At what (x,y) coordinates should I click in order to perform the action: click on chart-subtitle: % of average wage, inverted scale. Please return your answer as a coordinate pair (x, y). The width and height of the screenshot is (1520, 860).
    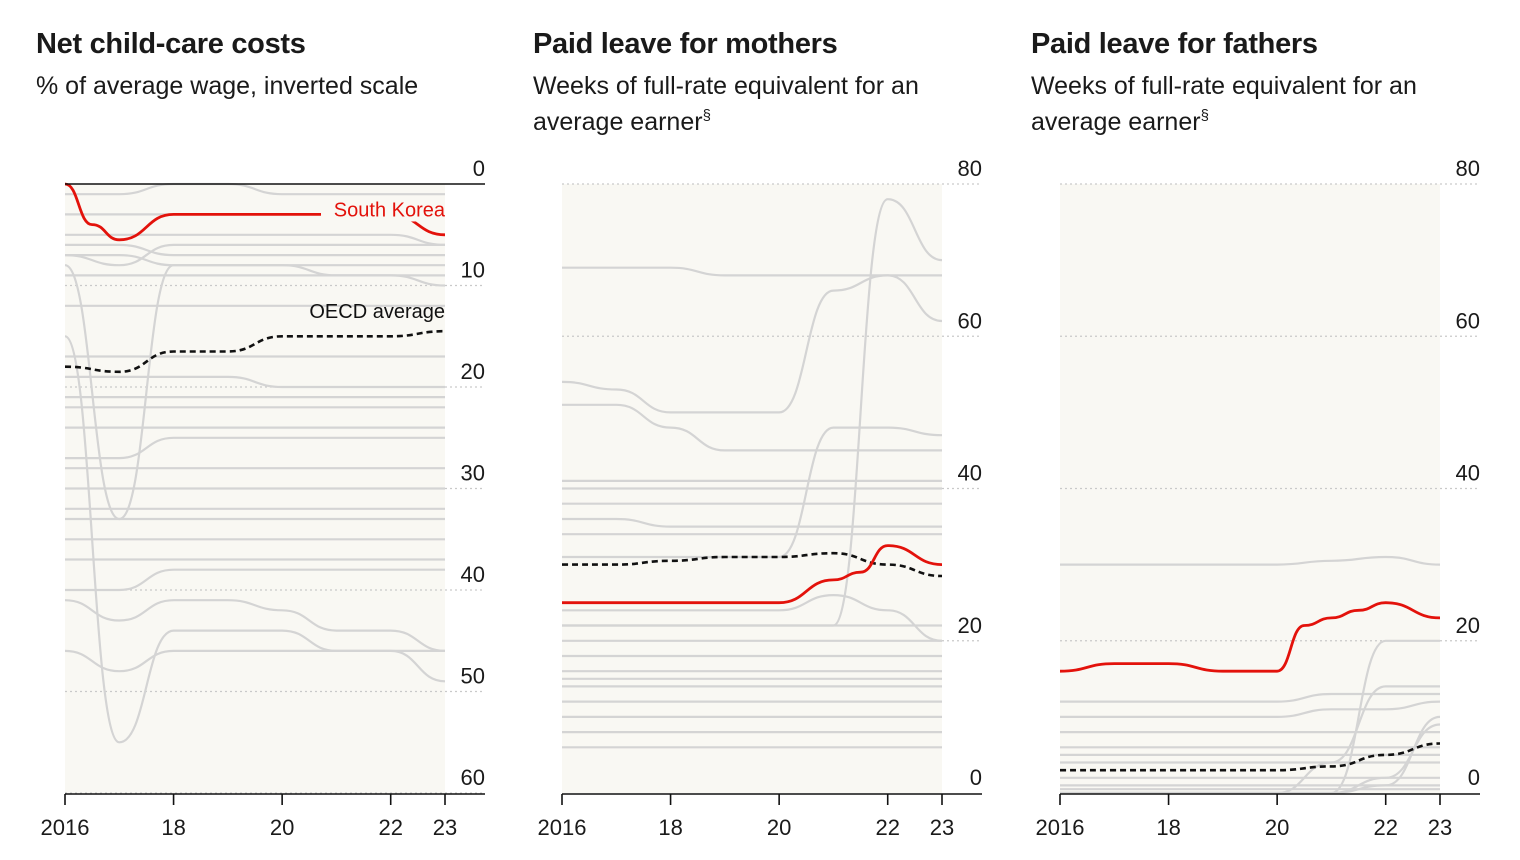
    Looking at the image, I should click on (251, 86).